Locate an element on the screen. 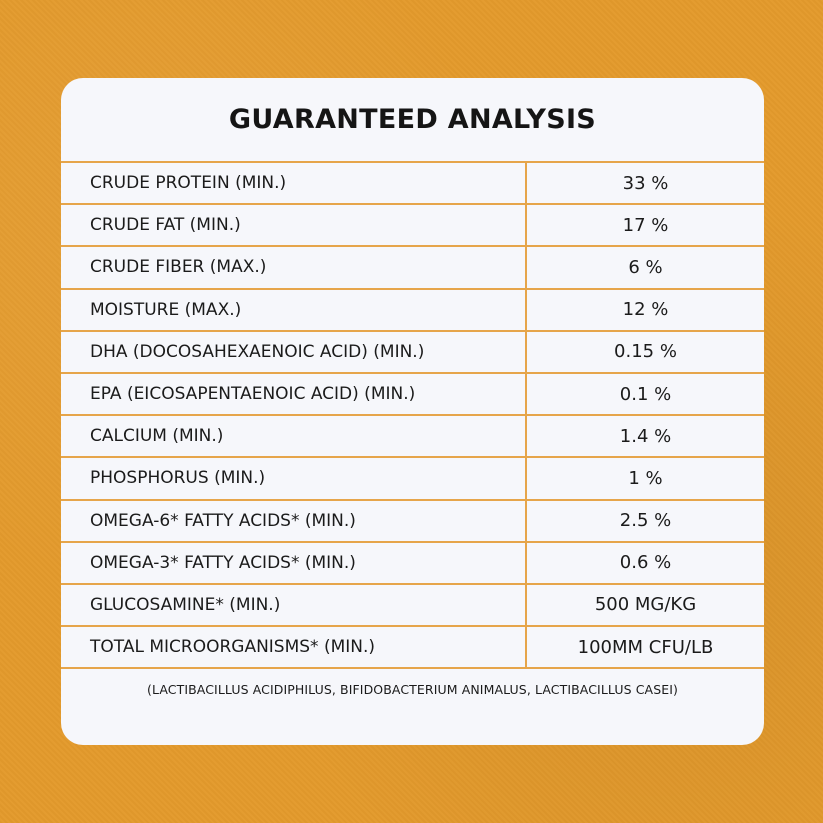 The width and height of the screenshot is (823, 823). table-row: CRUDE FIBER (MAX.) 6 % is located at coordinates (412, 267).